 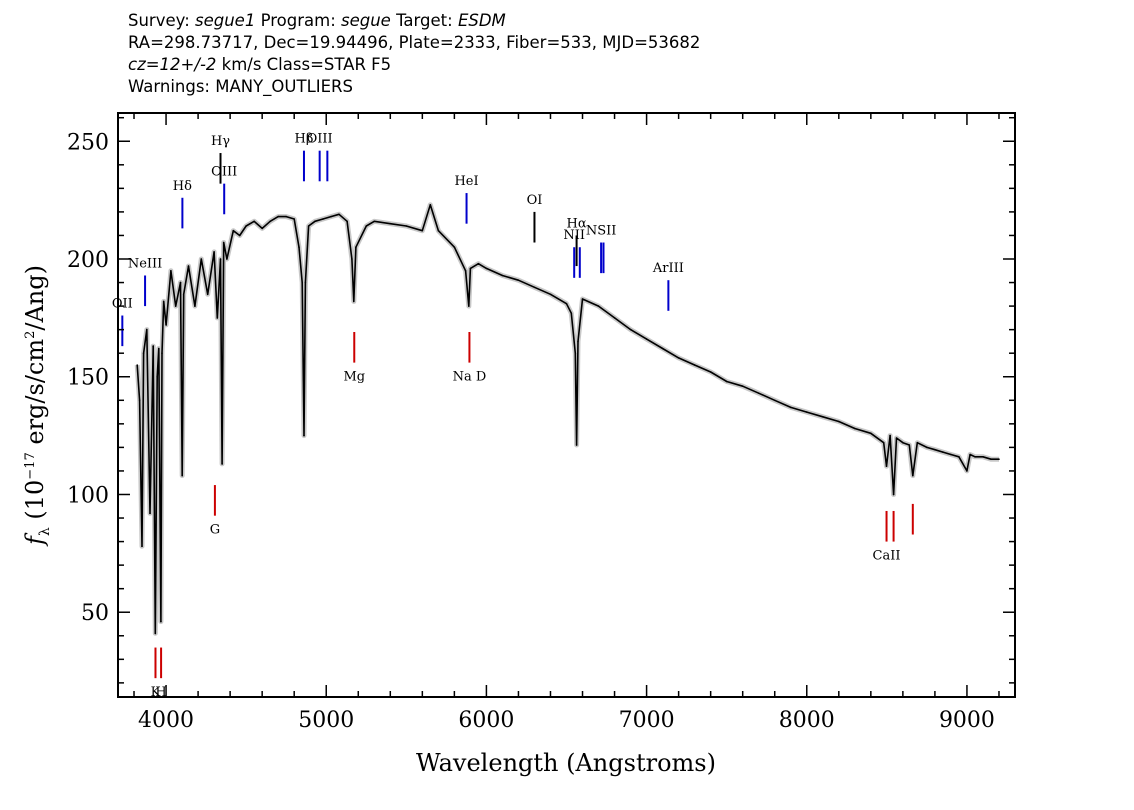 I want to click on emission-line-label: OII, so click(x=122, y=304).